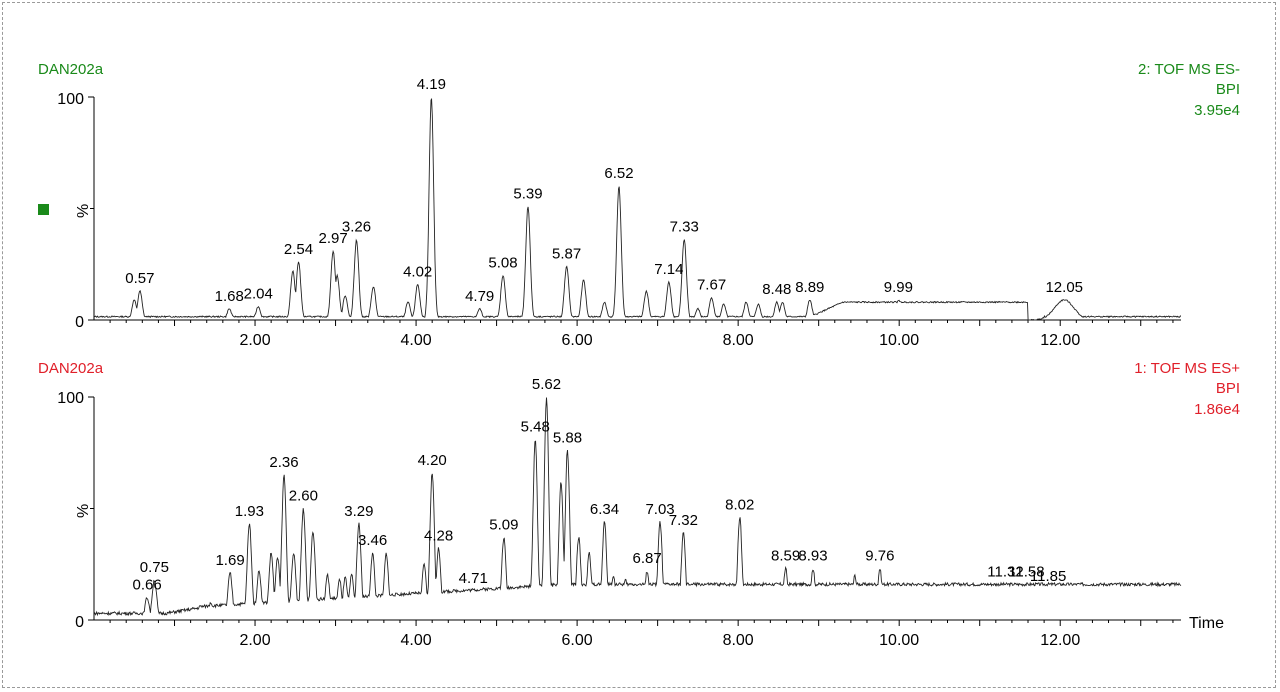 Image resolution: width=1280 pixels, height=692 pixels. Describe the element at coordinates (79, 322) in the screenshot. I see `top-y-tick-0: 0` at that location.